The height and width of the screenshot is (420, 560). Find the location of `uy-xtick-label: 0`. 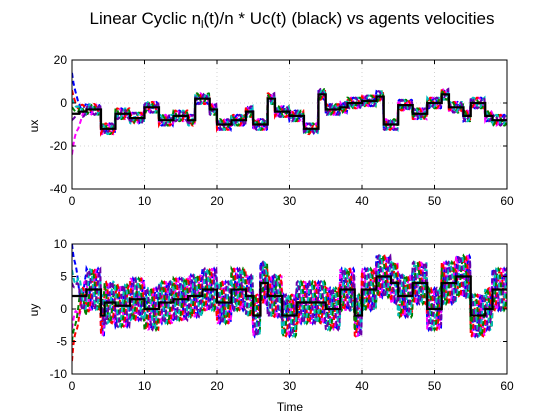

uy-xtick-label: 0 is located at coordinates (72, 386).